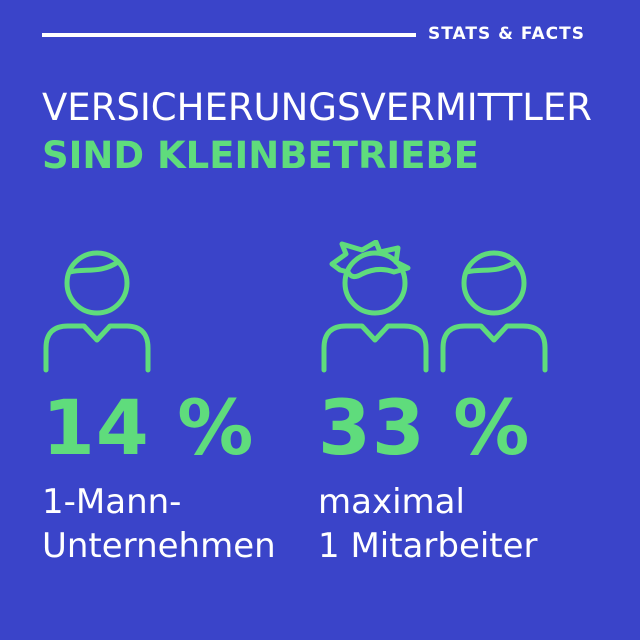 The height and width of the screenshot is (640, 640). Describe the element at coordinates (148, 427) in the screenshot. I see `stat-value-1: 14 %` at that location.